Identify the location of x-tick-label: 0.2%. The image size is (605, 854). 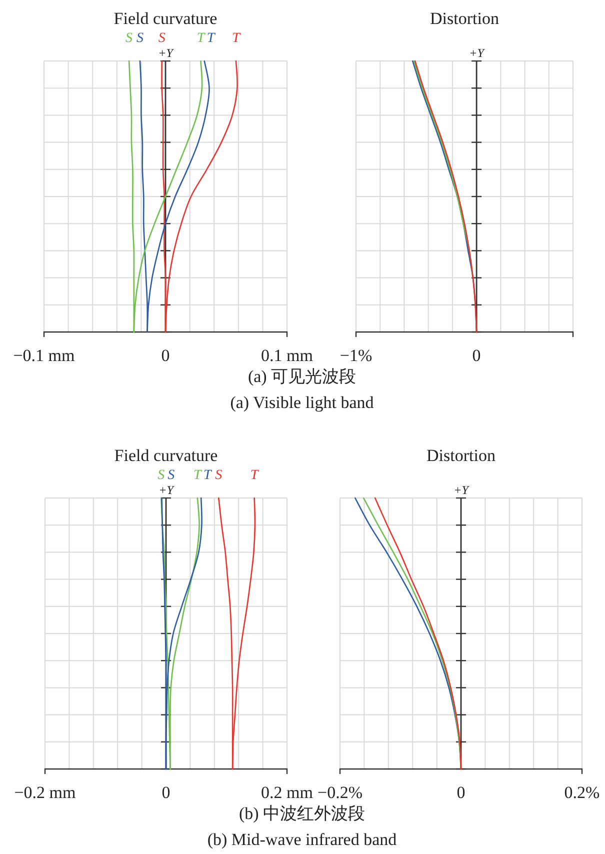
(582, 792).